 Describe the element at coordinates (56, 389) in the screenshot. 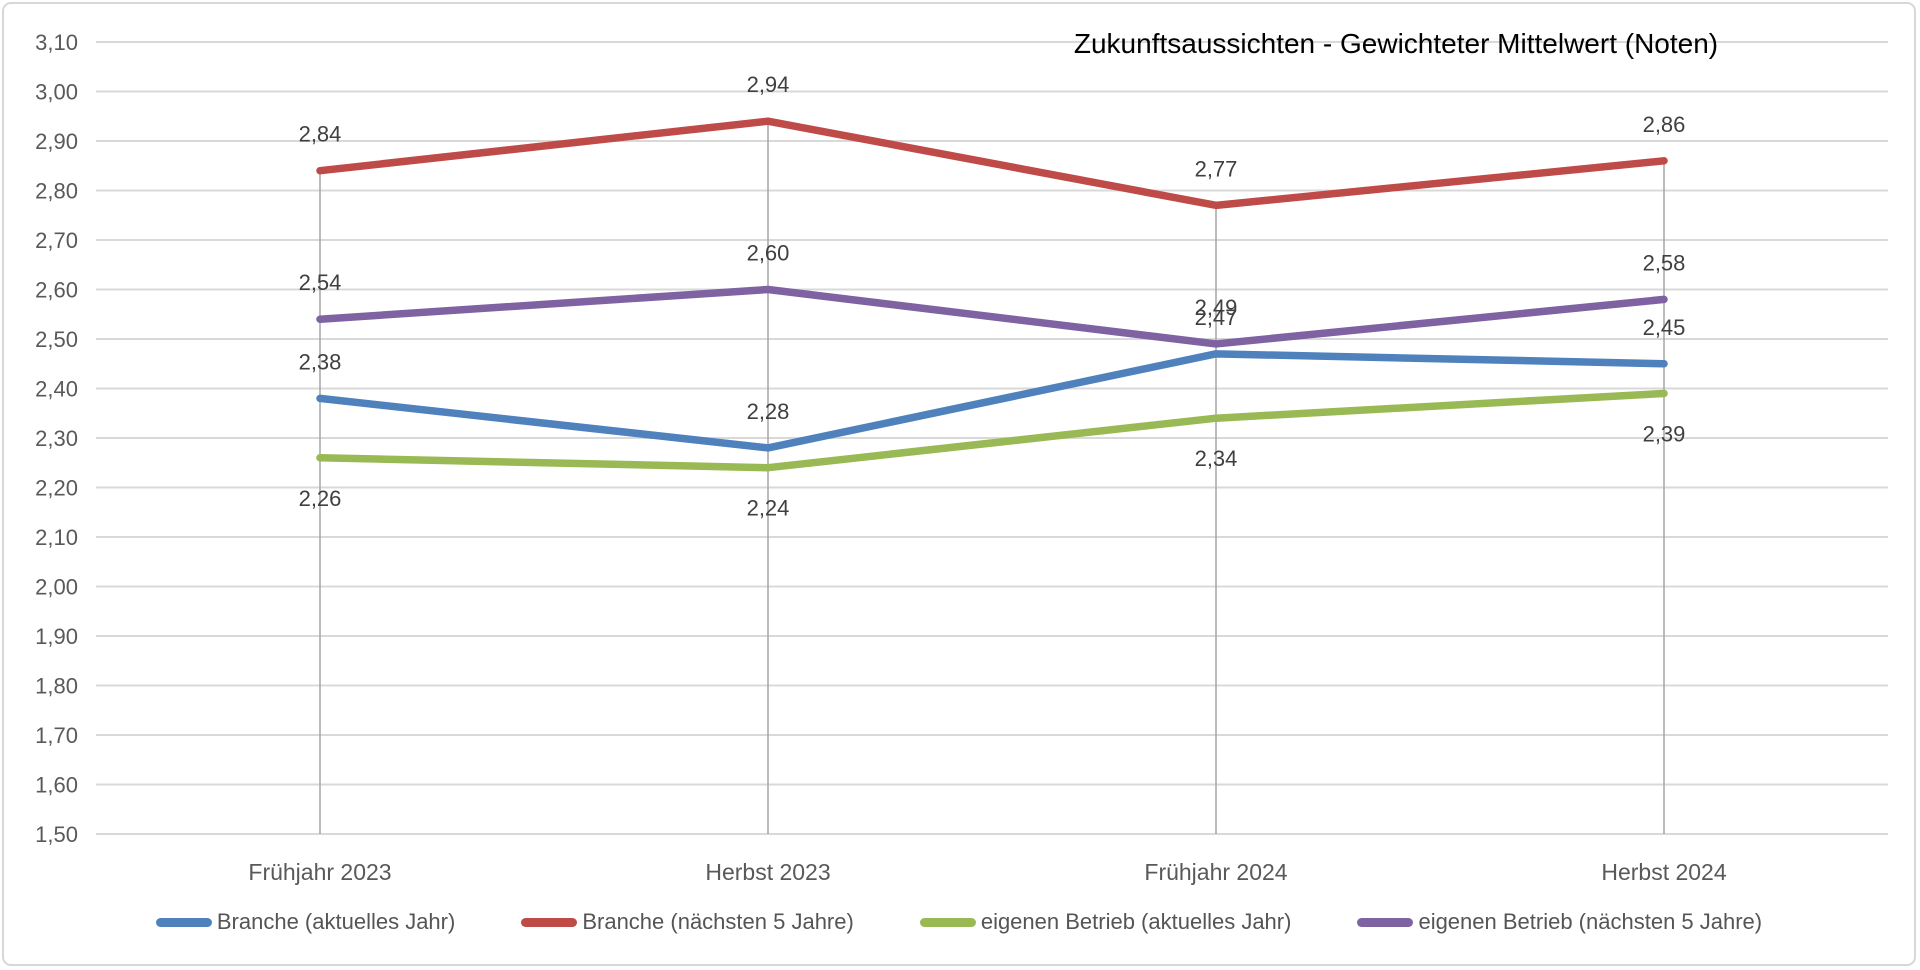

I see `y-axis-tick-label: 2,40` at that location.